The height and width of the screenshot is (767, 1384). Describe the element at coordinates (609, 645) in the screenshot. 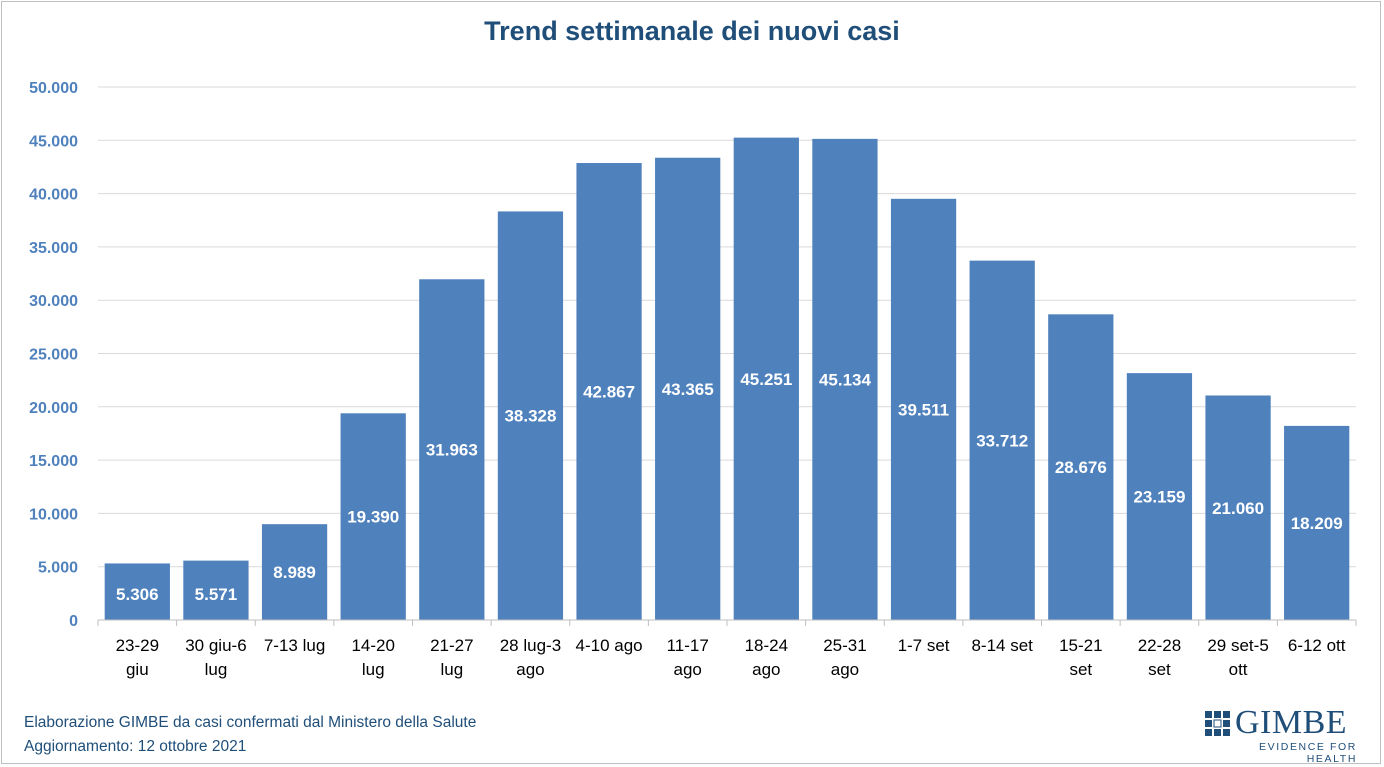

I see `x-tick-label: 4-10 ago` at that location.